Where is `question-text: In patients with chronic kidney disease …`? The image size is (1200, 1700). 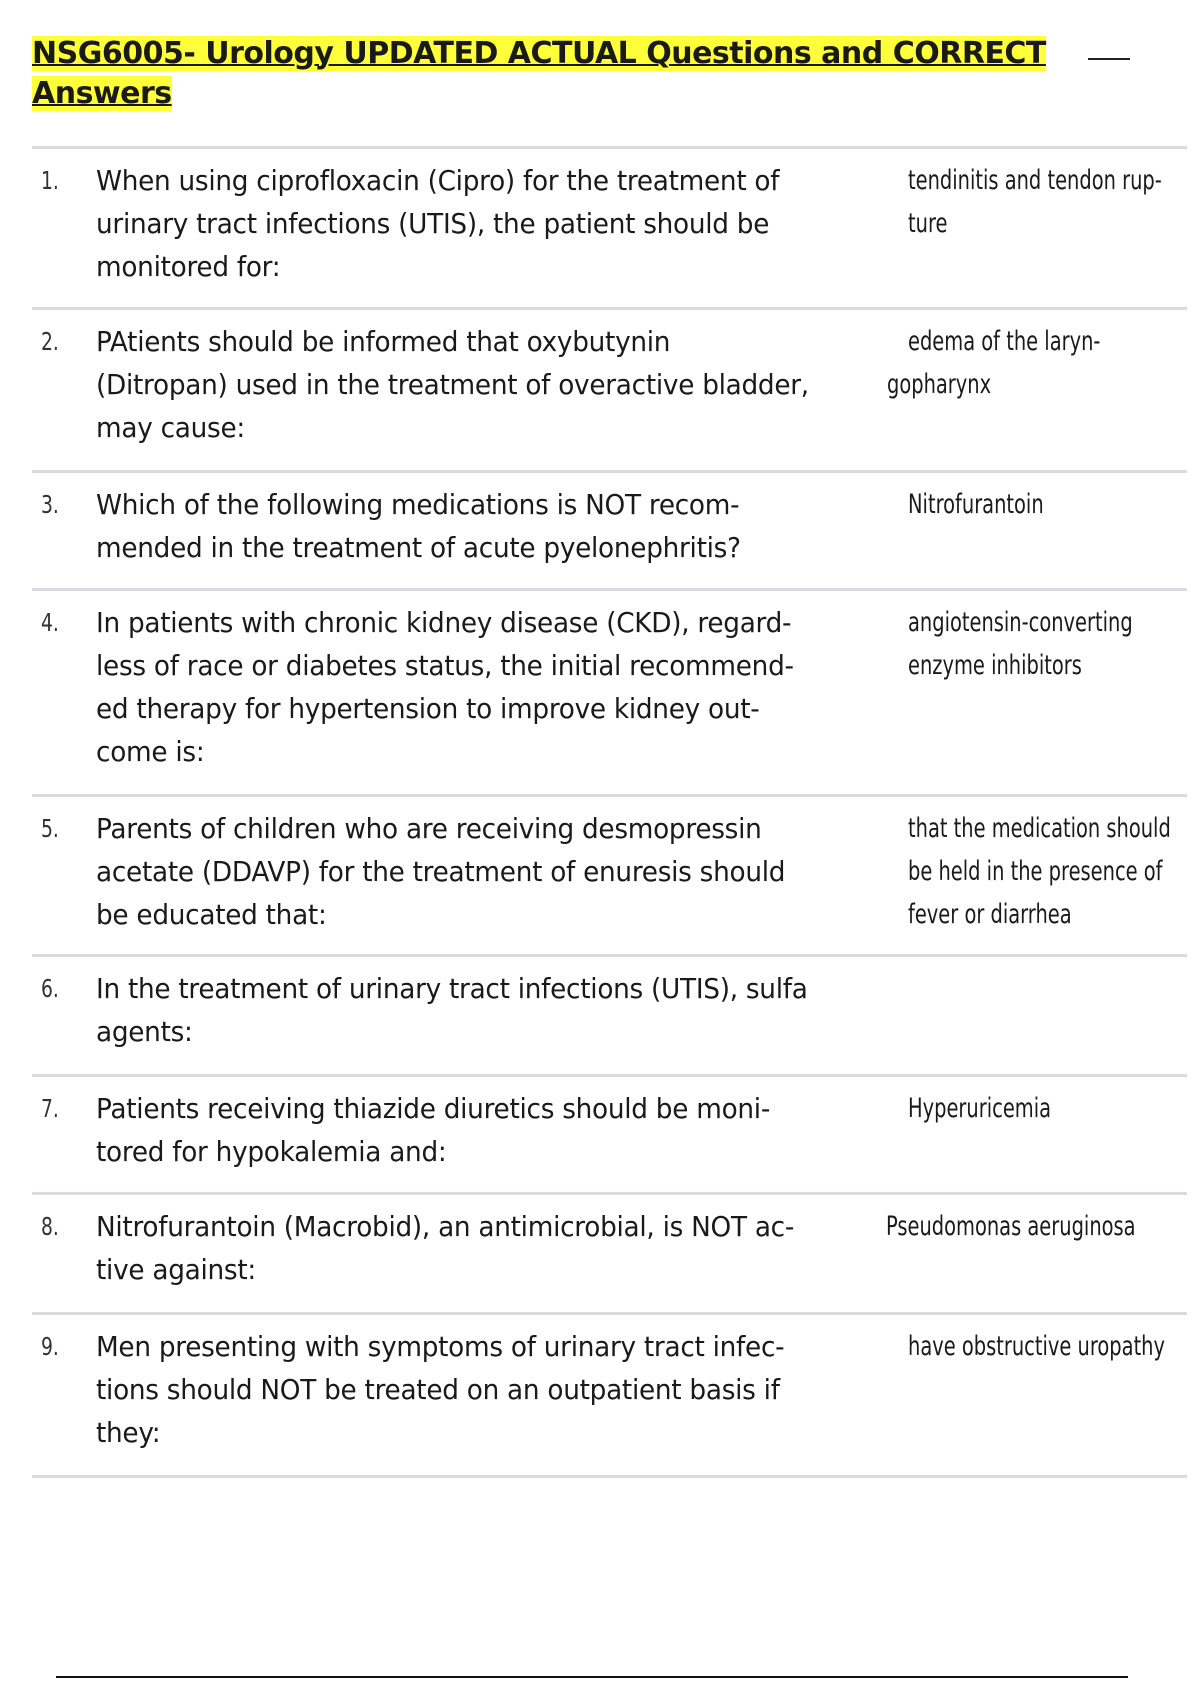
question-text: In patients with chronic kidney disease … is located at coordinates (467, 687).